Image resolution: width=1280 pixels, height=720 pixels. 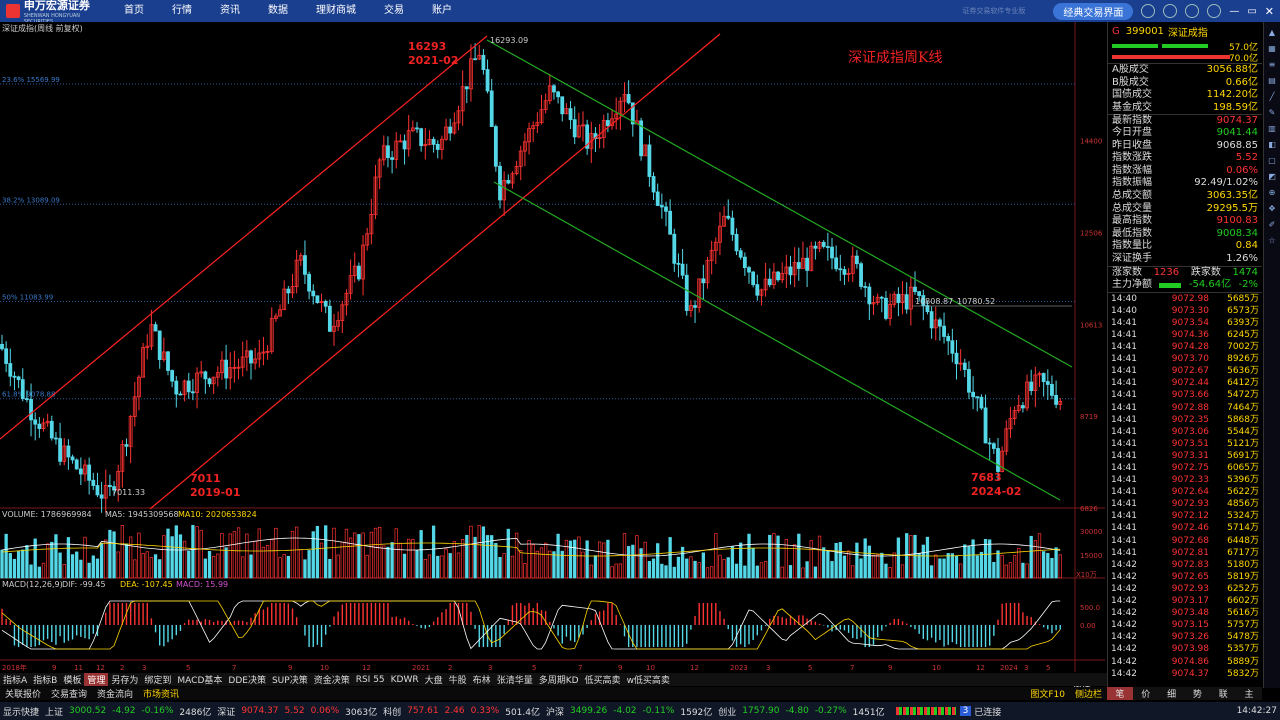 What do you see at coordinates (1172, 695) in the screenshot?
I see `tab-detail: 细` at bounding box center [1172, 695].